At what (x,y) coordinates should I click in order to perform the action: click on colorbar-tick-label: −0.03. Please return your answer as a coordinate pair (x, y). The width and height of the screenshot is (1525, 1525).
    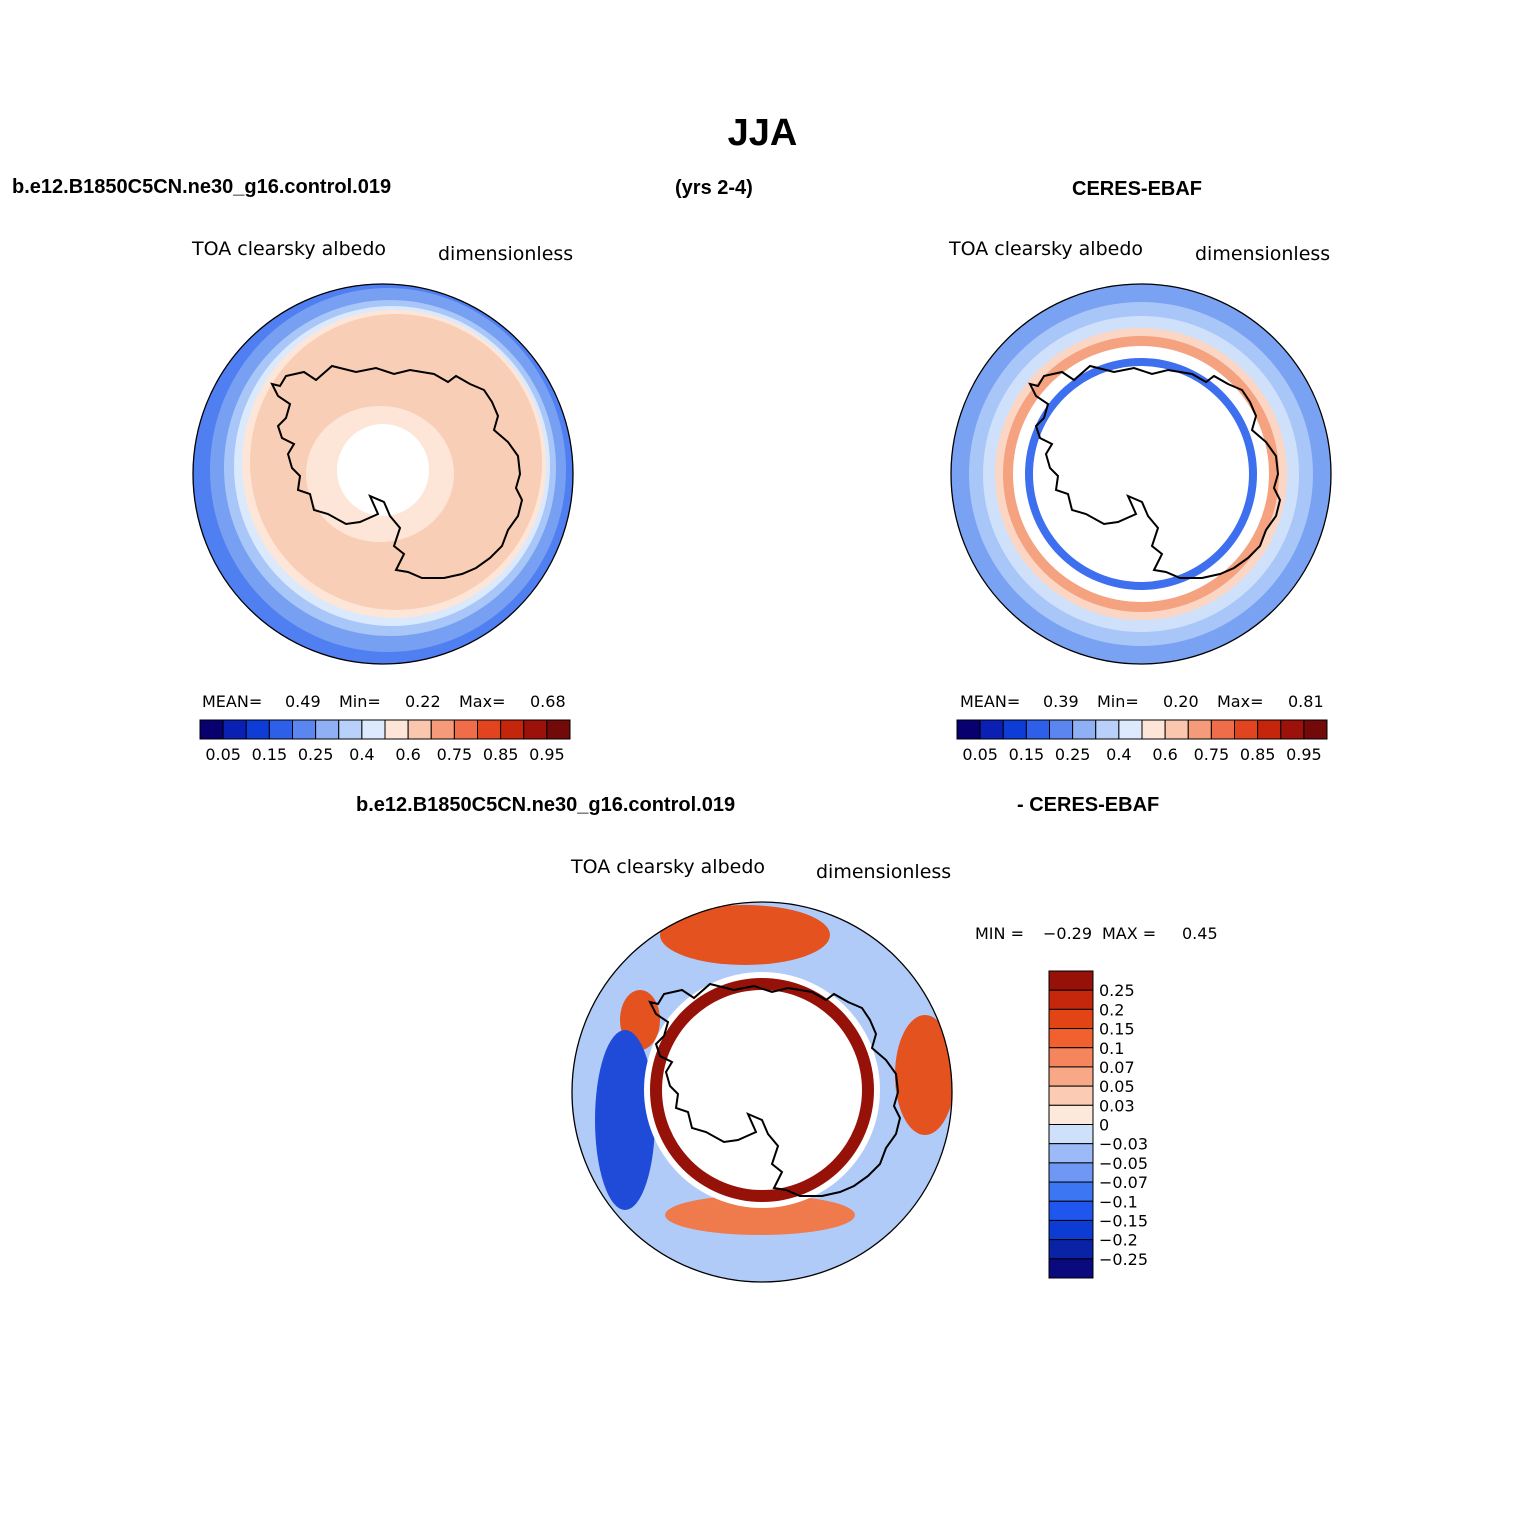
    Looking at the image, I should click on (1123, 1144).